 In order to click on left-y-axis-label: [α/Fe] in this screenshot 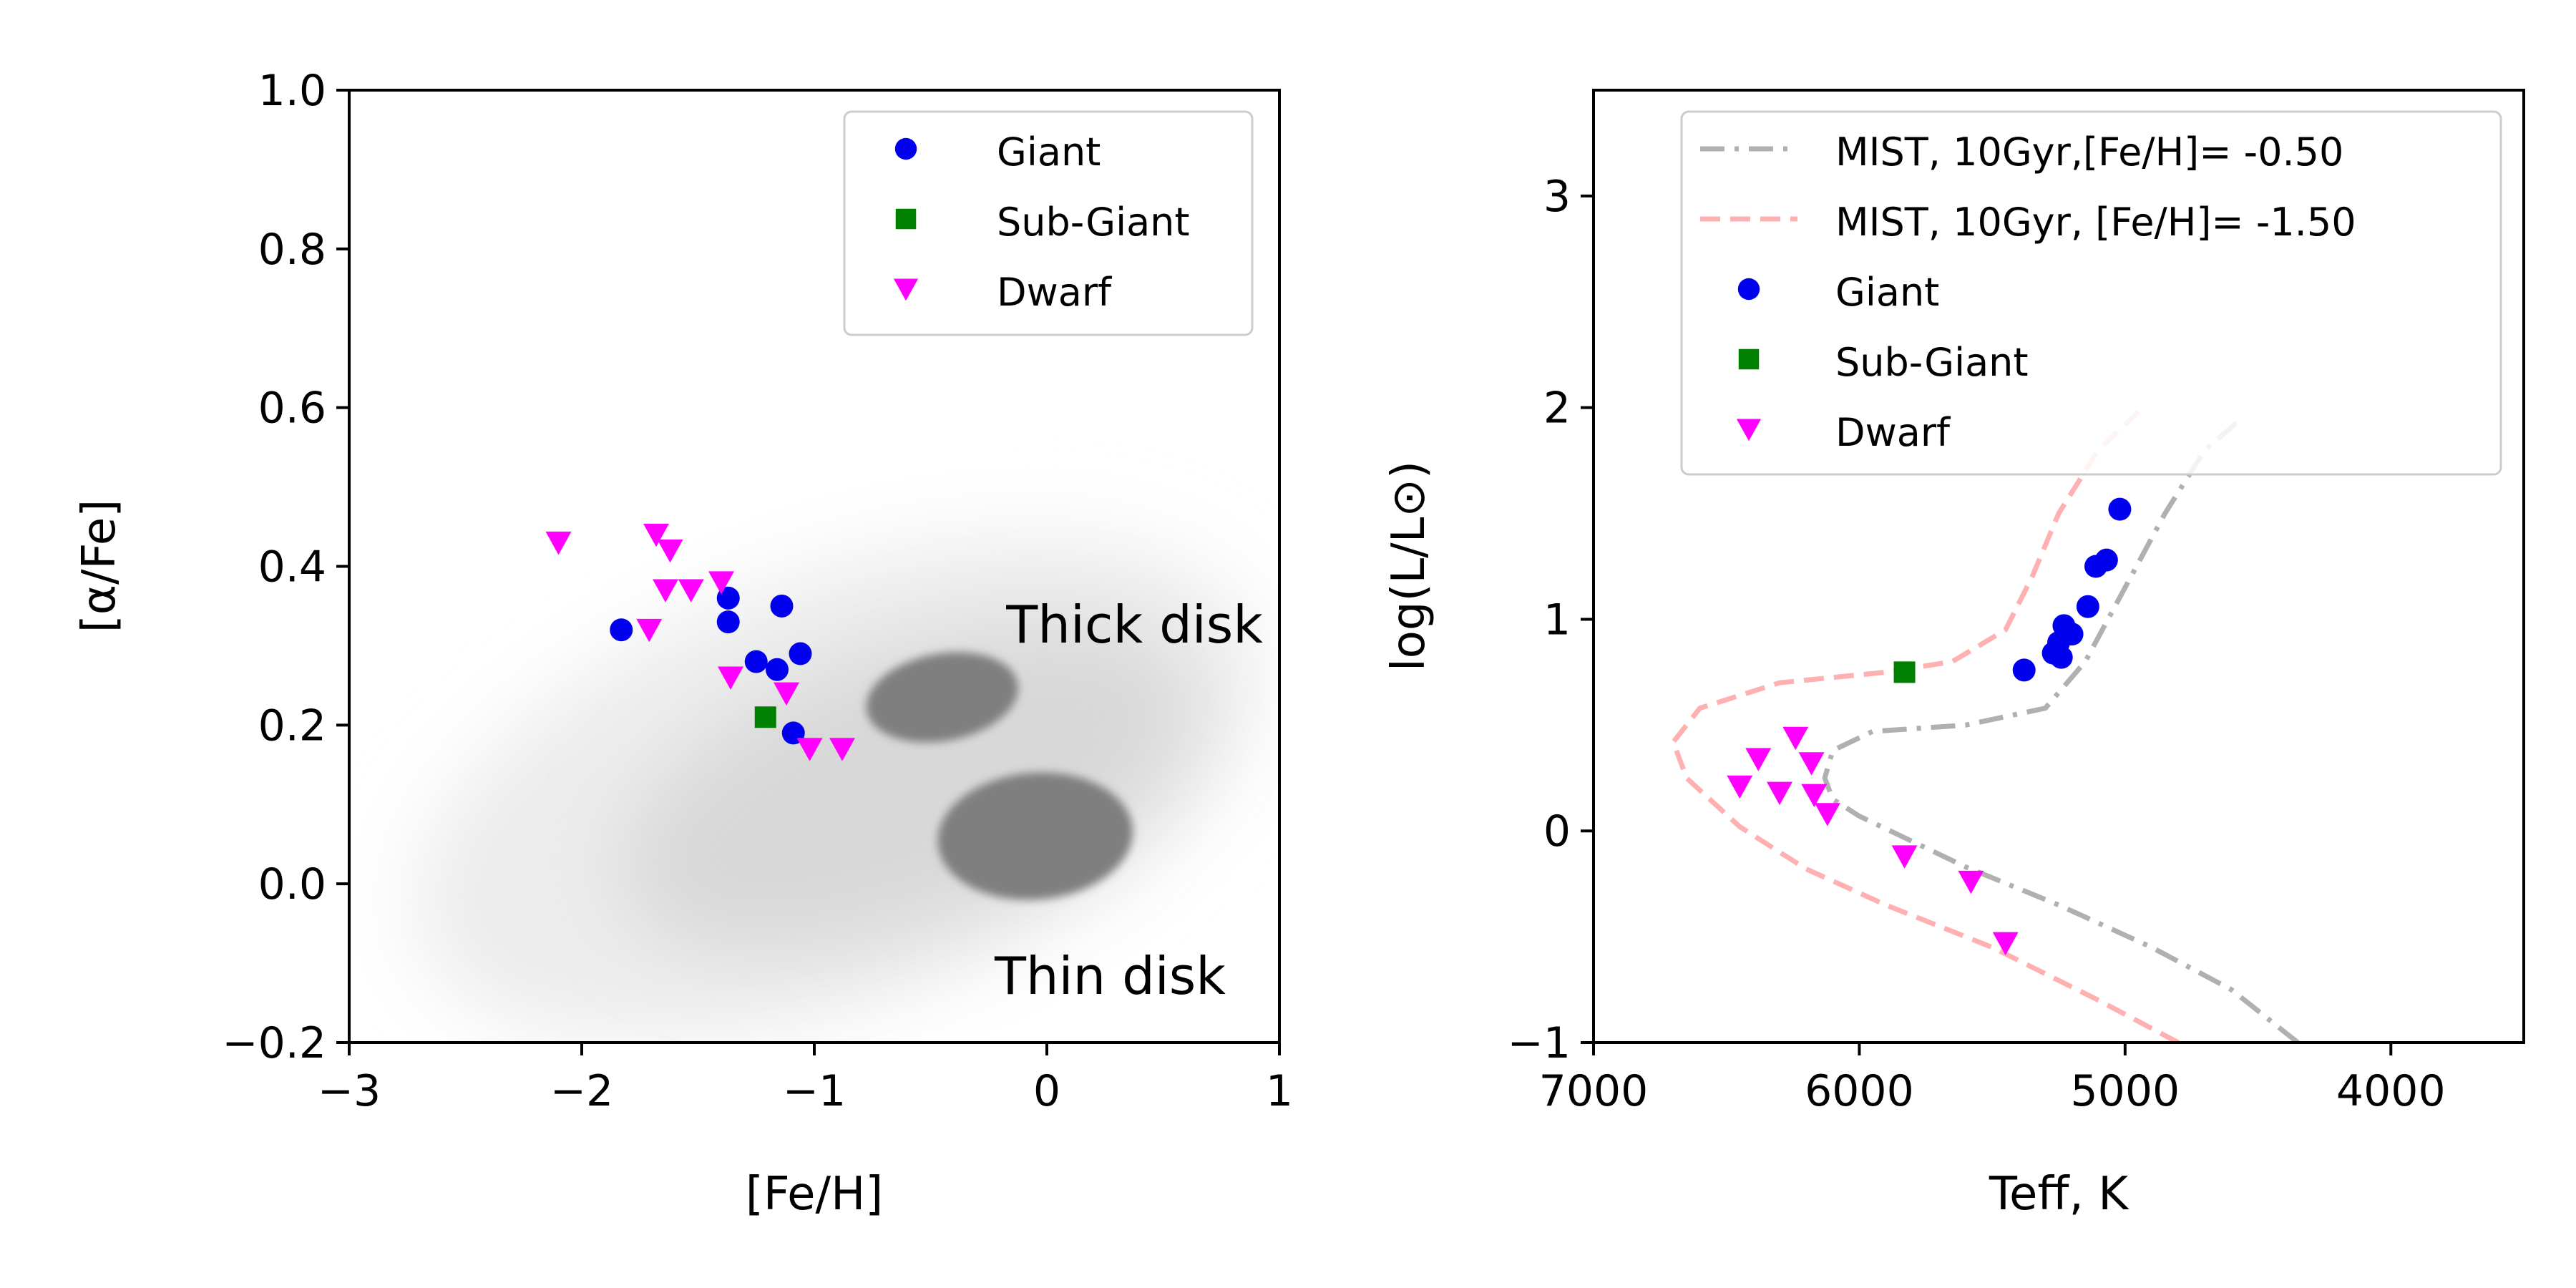, I will do `click(100, 566)`.